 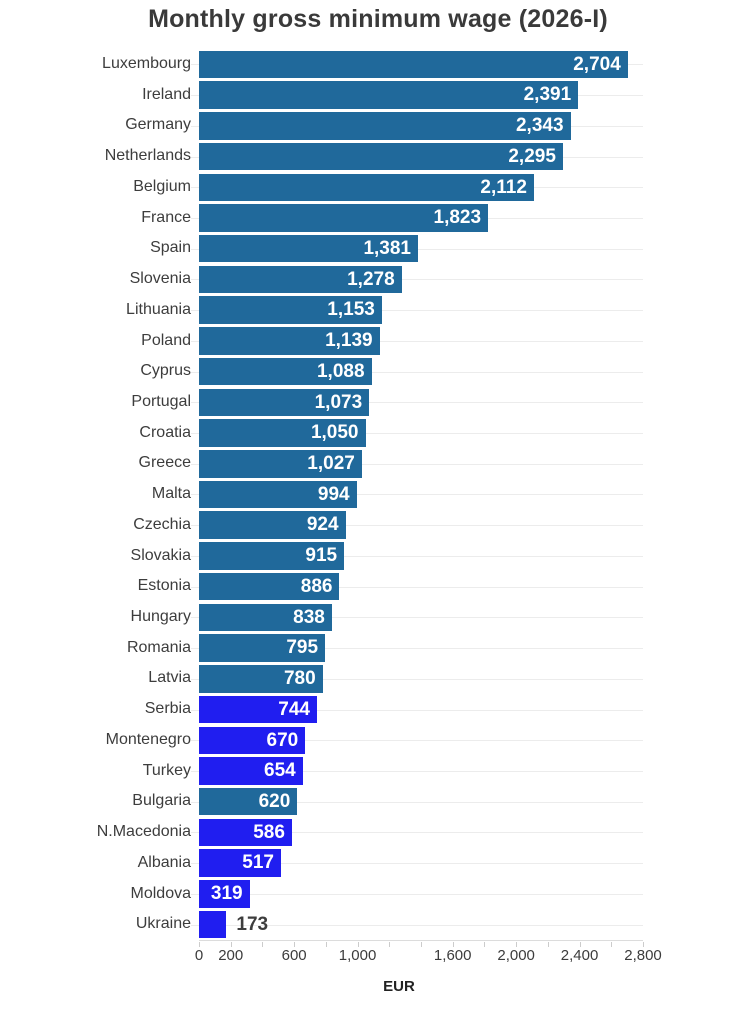 What do you see at coordinates (274, 801) in the screenshot?
I see `value-label: 620` at bounding box center [274, 801].